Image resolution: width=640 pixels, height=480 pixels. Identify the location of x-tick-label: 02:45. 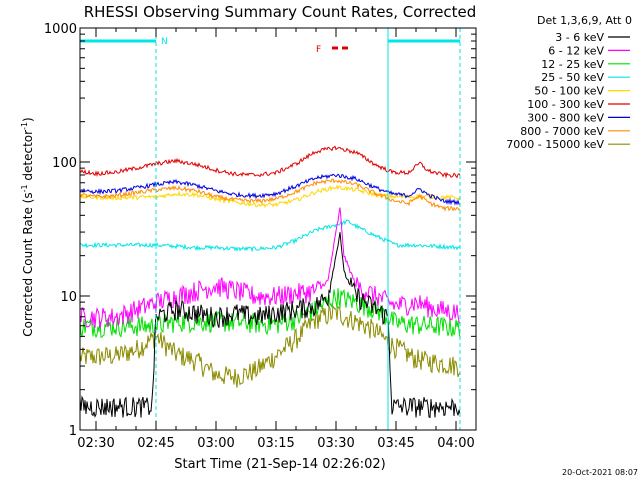
(155, 443).